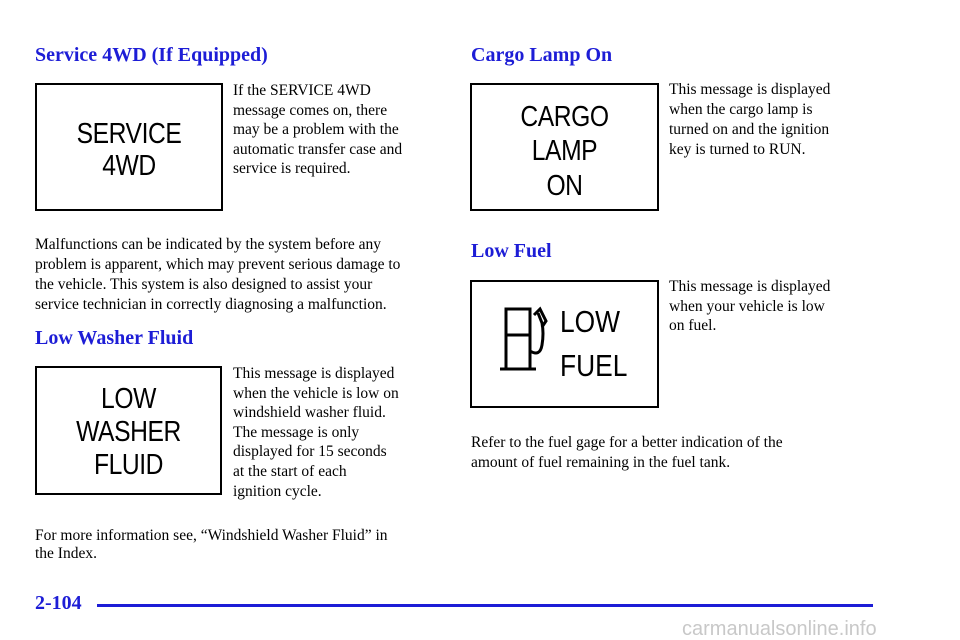  Describe the element at coordinates (741, 109) in the screenshot. I see `description-line: when the cargo lamp is` at that location.